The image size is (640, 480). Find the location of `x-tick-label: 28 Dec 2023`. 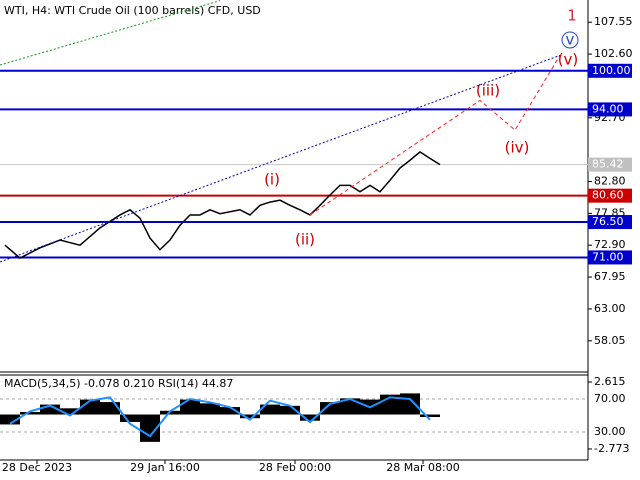

x-tick-label: 28 Dec 2023 is located at coordinates (37, 467).